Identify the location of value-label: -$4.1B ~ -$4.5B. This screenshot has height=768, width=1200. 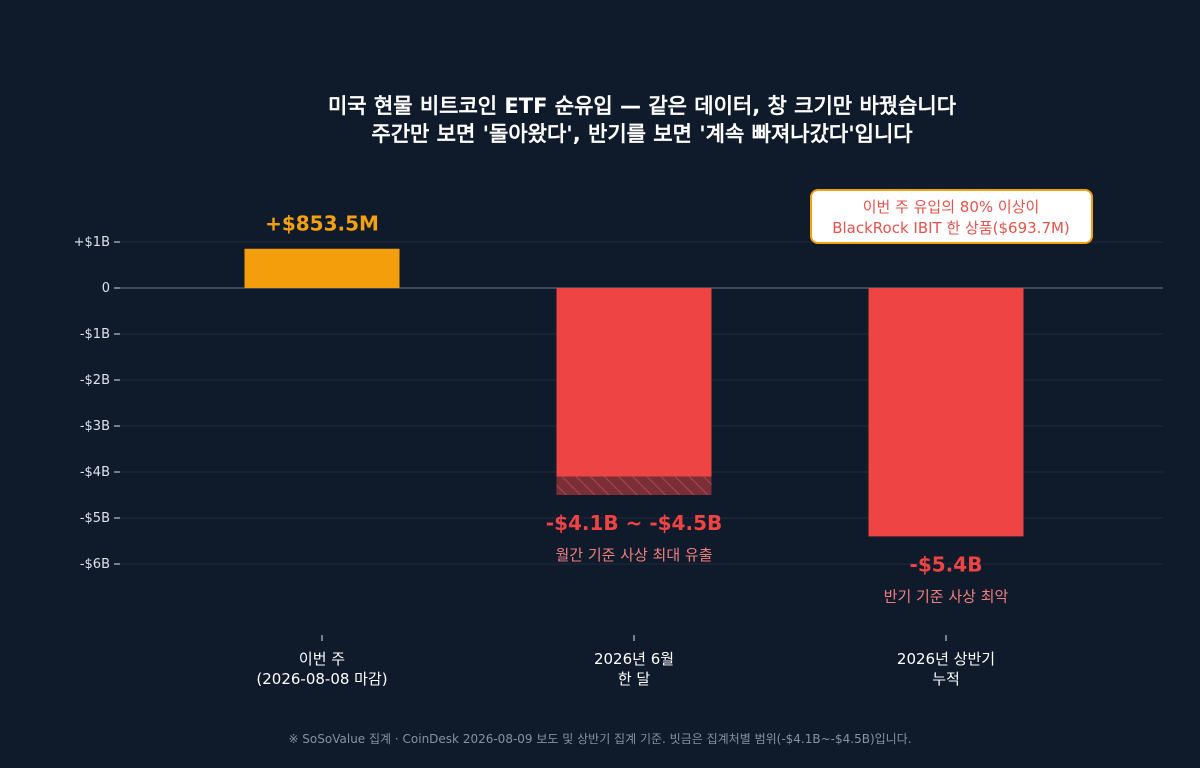
(634, 523).